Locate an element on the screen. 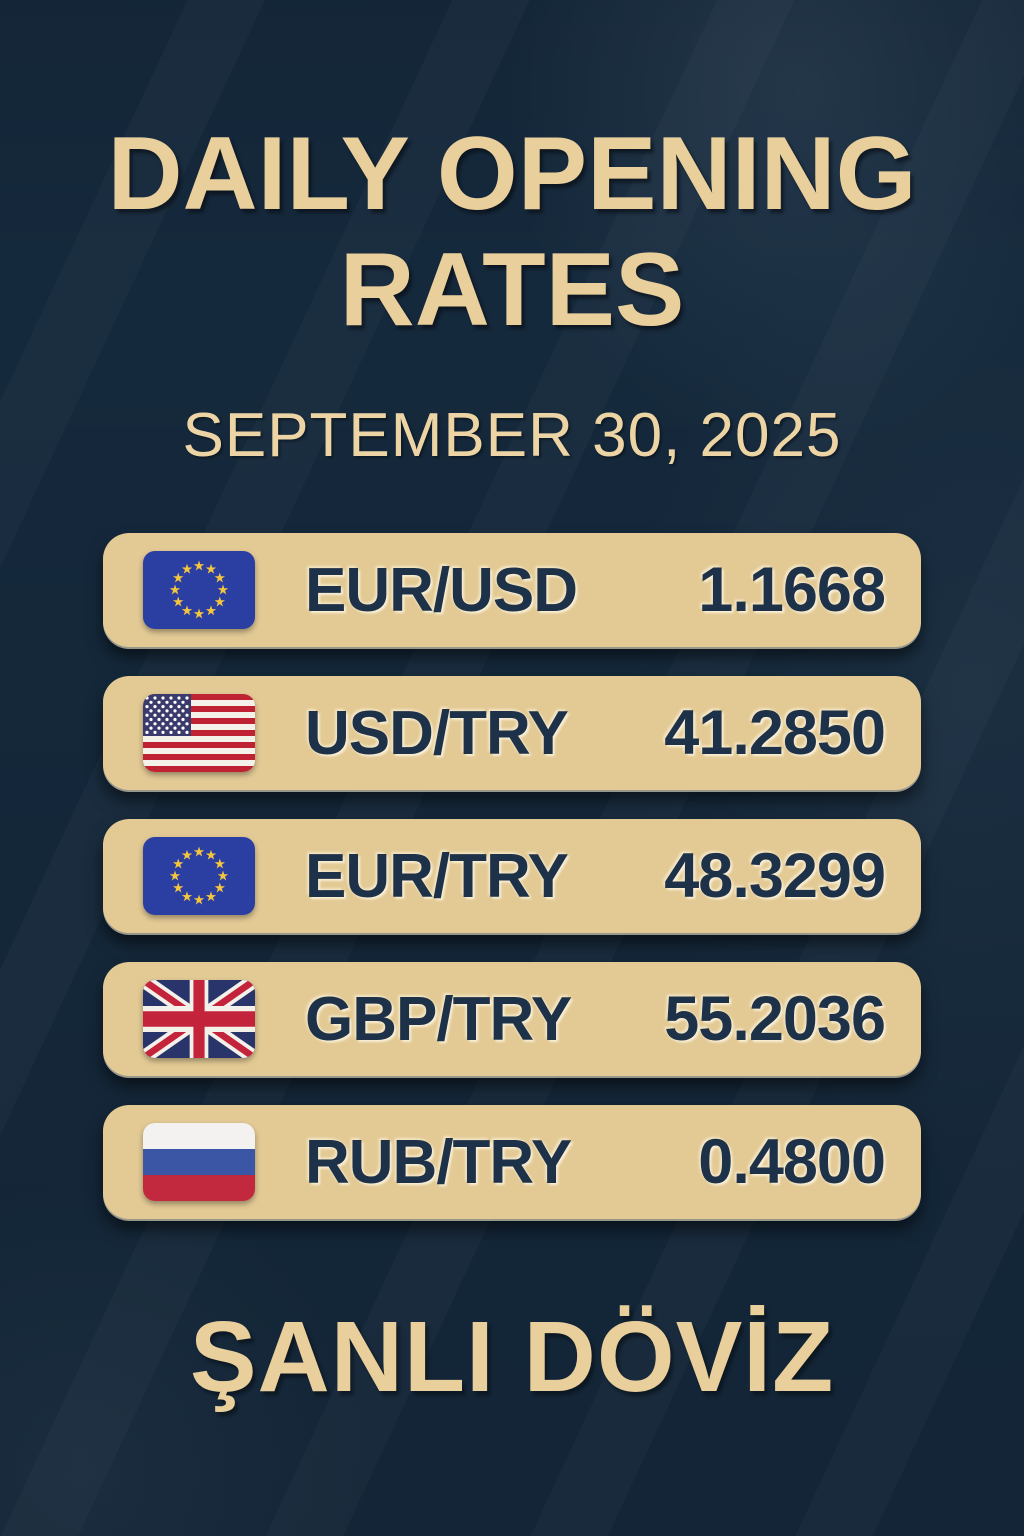  rate-card-eur-usd: EUR/USD 1.1668 is located at coordinates (512, 590).